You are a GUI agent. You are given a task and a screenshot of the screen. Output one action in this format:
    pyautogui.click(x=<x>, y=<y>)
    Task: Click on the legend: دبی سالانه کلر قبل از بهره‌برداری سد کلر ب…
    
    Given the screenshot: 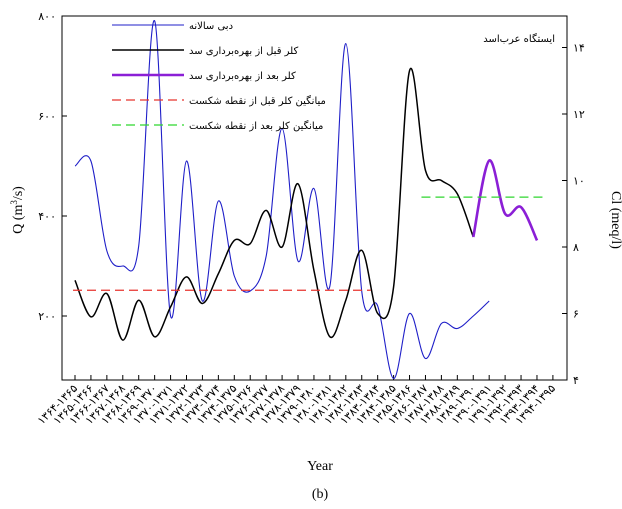 What is the action you would take?
    pyautogui.click(x=219, y=76)
    